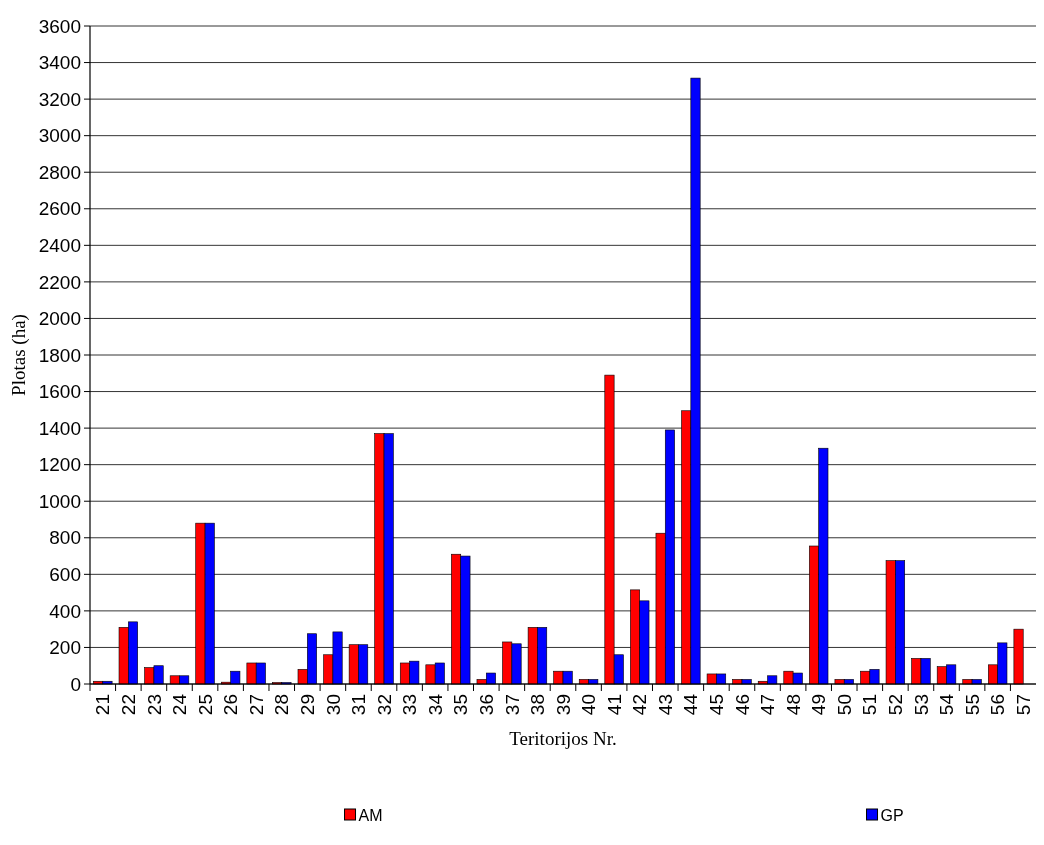 Image resolution: width=1044 pixels, height=845 pixels. Describe the element at coordinates (59, 136) in the screenshot. I see `y-tick-label: 3000` at that location.